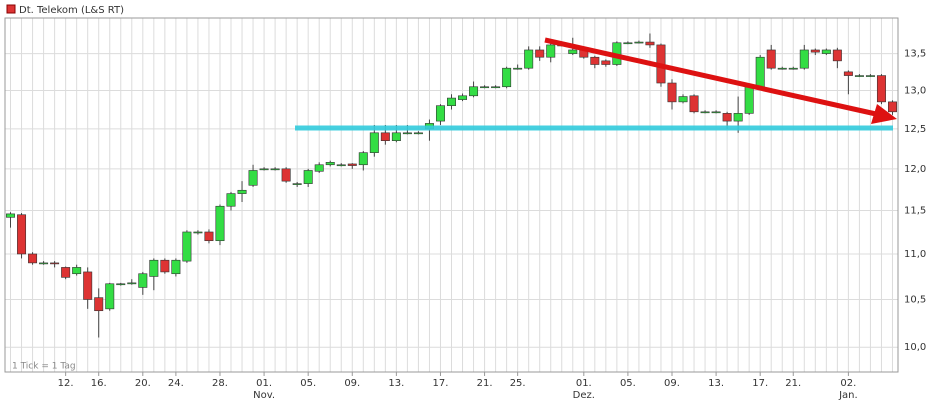 The height and width of the screenshot is (401, 930). Describe the element at coordinates (11, 9) in the screenshot. I see `legend-swatch` at that location.